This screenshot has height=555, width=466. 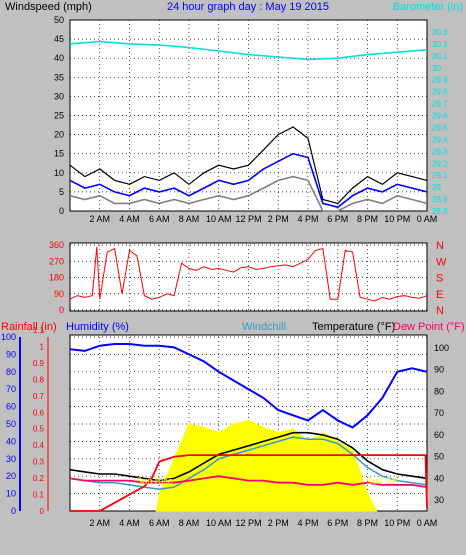 What do you see at coordinates (39, 495) in the screenshot?
I see `rain-ytick: 0.1` at bounding box center [39, 495].